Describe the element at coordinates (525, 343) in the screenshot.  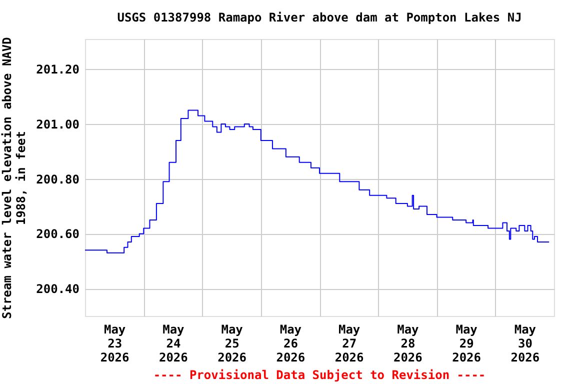
I see `x-tick-label: May 30 2026` at that location.